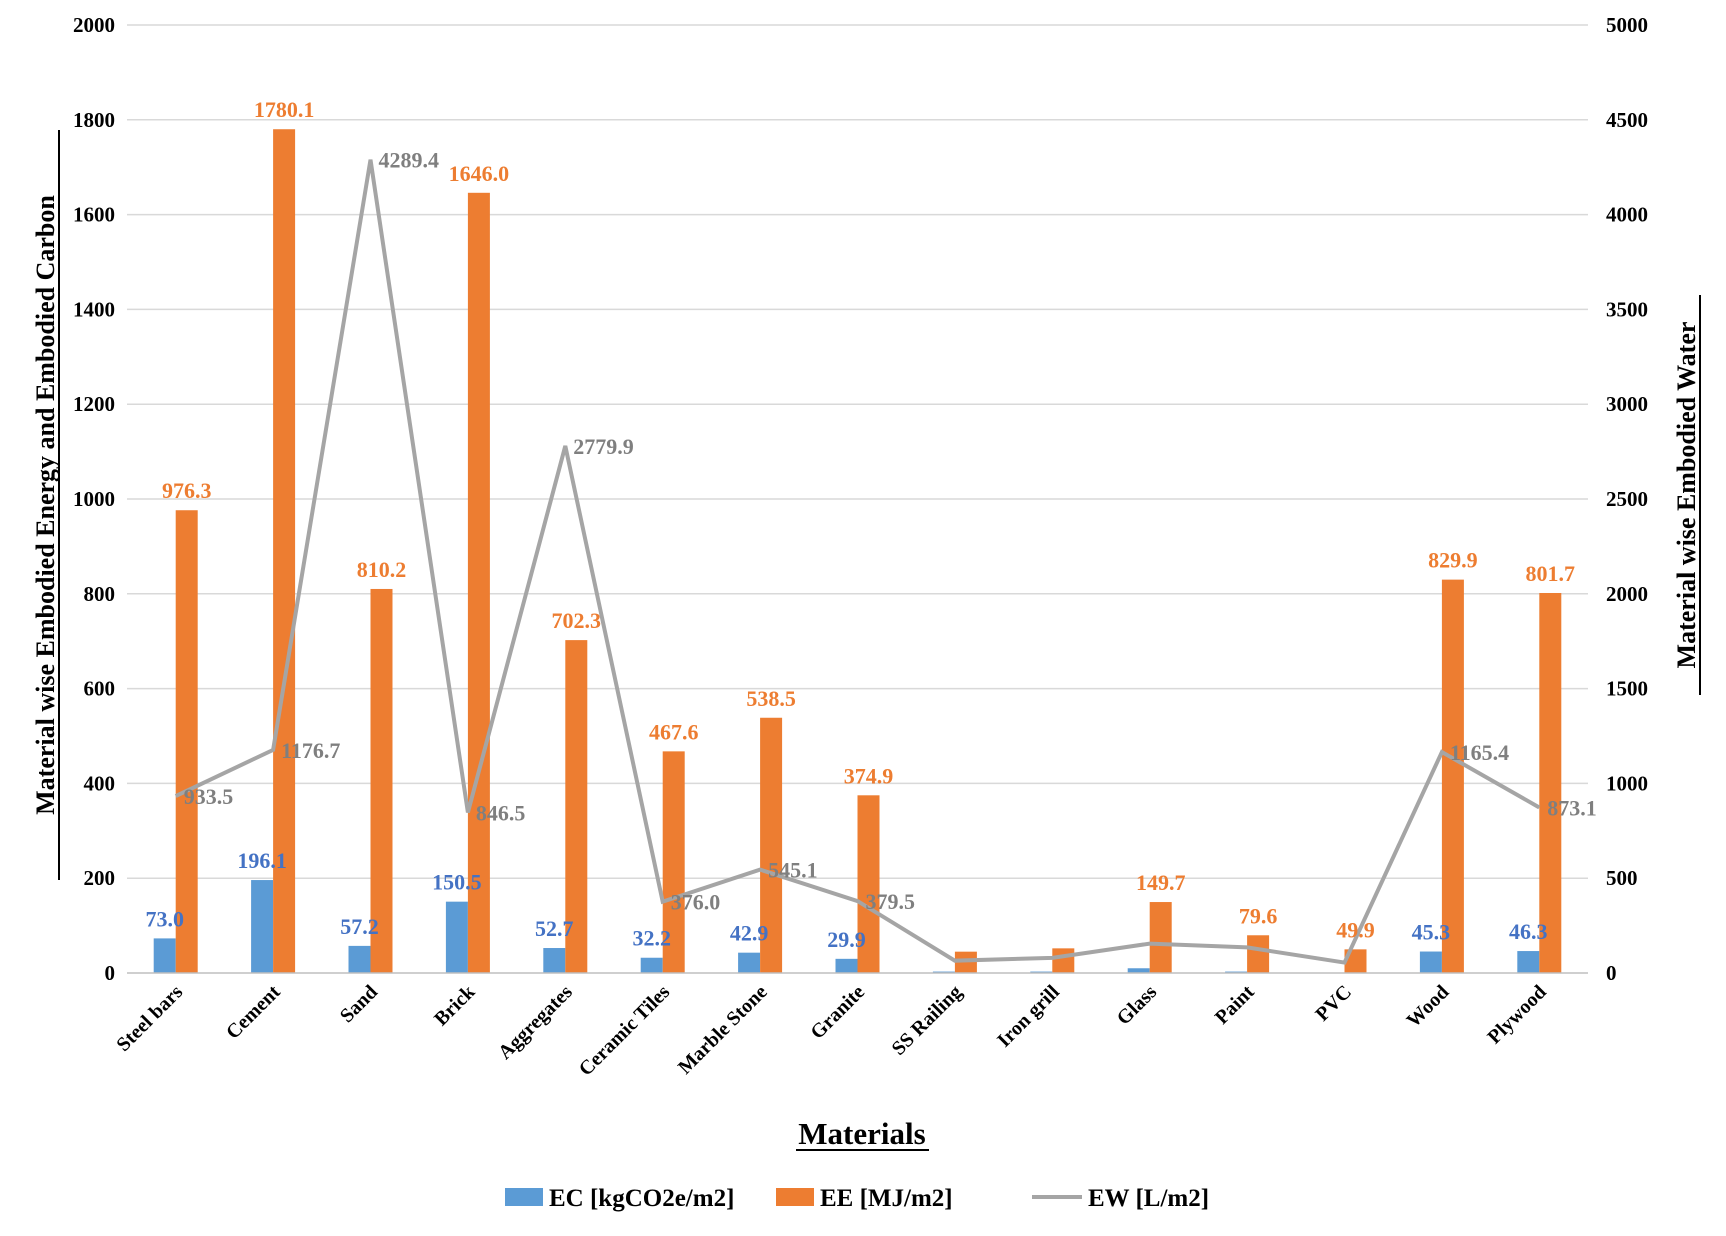  Describe the element at coordinates (793, 870) in the screenshot. I see `data-label: 545.1` at that location.